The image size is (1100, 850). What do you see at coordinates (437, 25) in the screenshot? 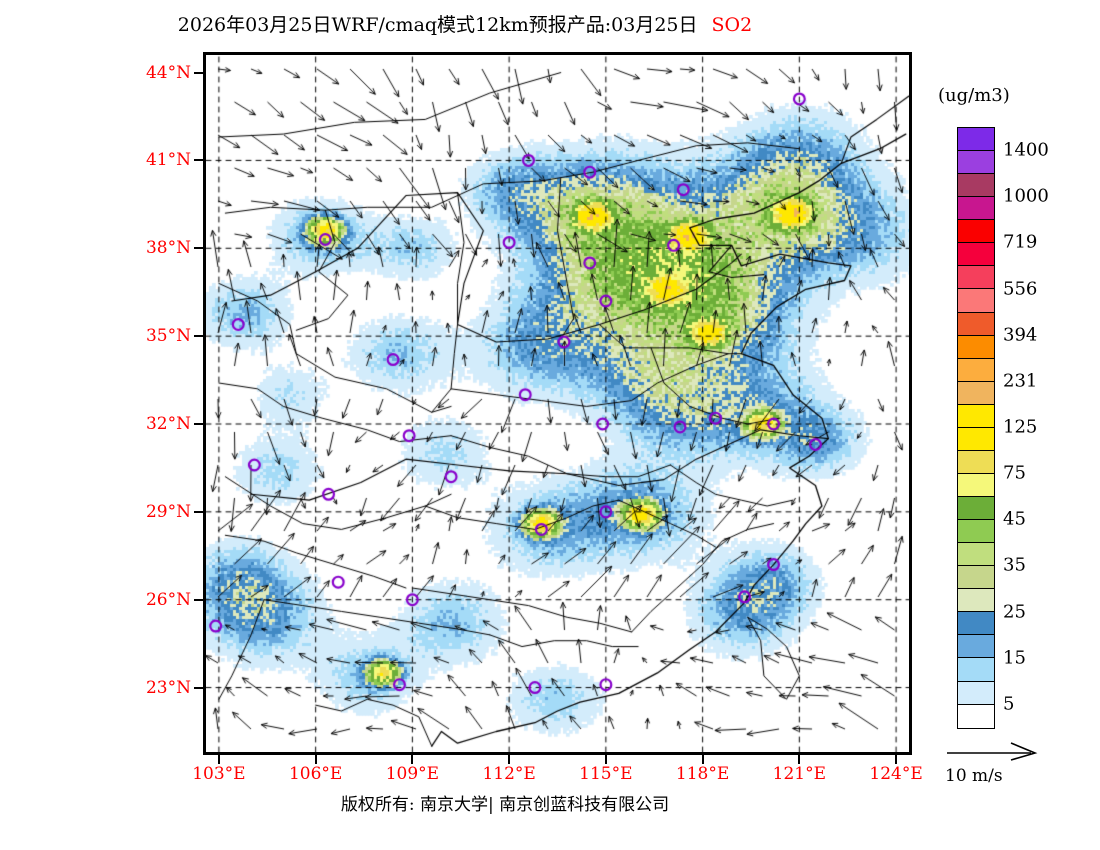
I see `title-text: 2026年03月25日WRF/cmaq模式12km预报产品:03月25日` at bounding box center [437, 25].